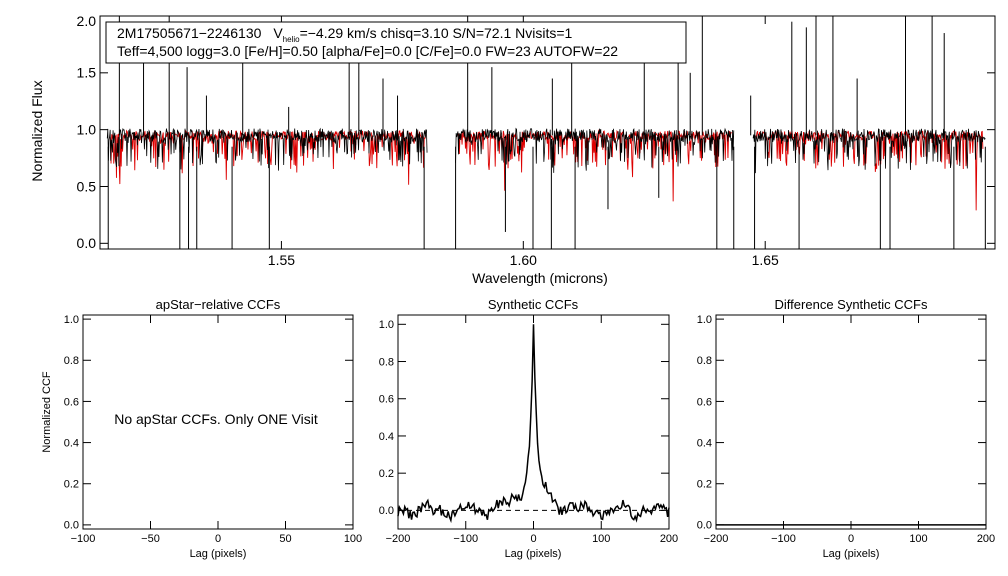 The image size is (1008, 576). I want to click on spectrum-ytick-label: 1.0, so click(87, 130).